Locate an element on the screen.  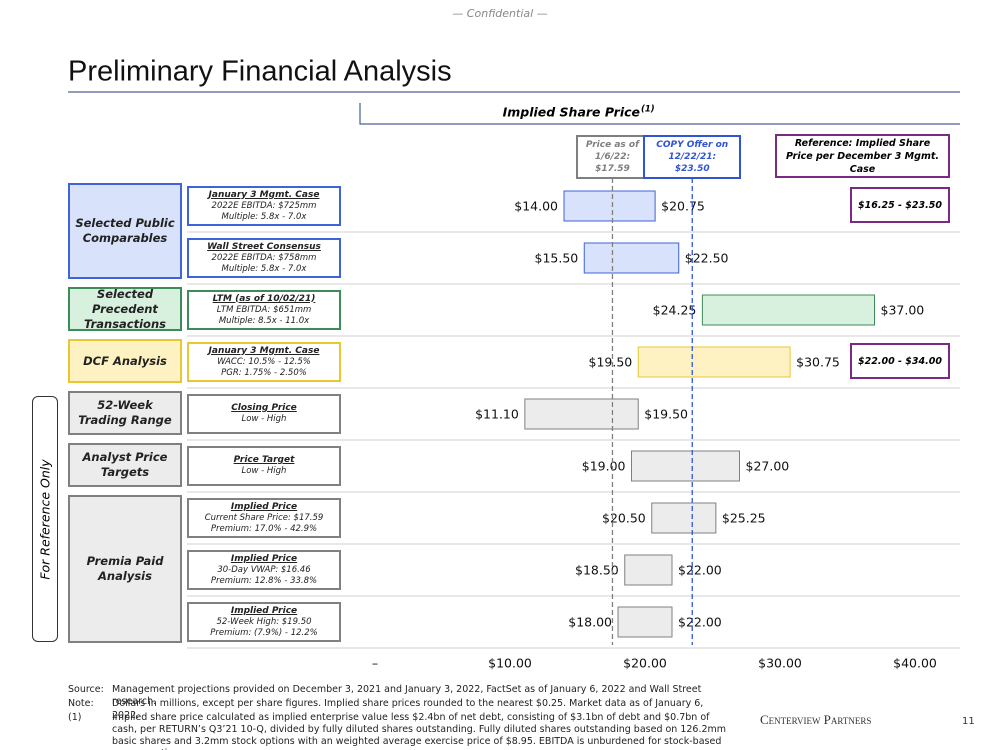
method-detail: 2022E EBITDA: $758mm is located at coordinates (264, 257).